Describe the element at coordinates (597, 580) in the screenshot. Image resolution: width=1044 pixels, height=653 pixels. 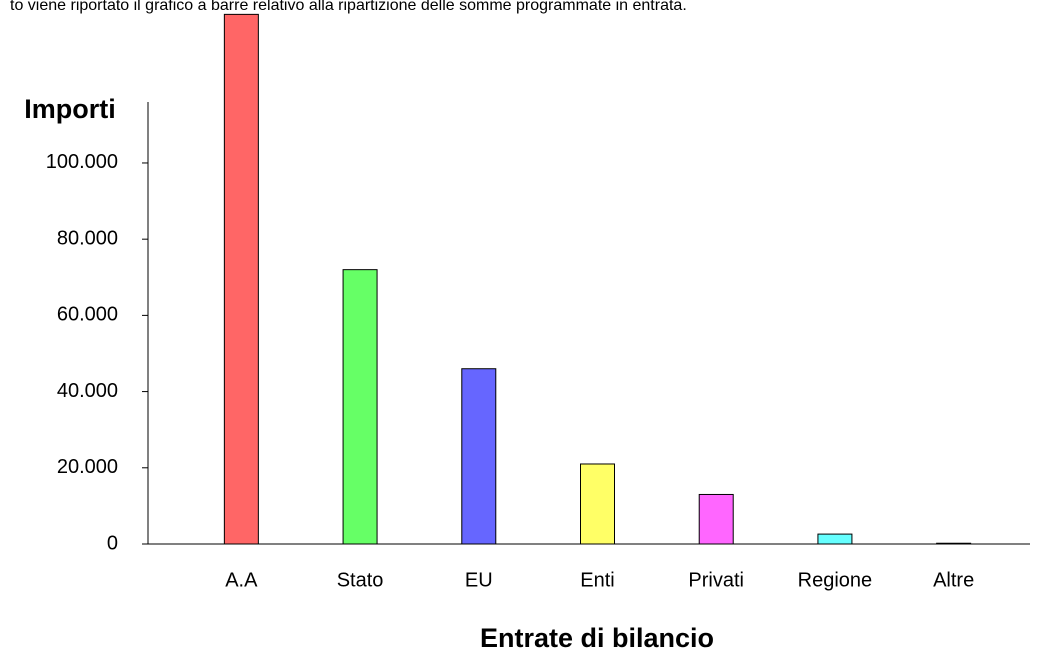
I see `x-tick-label: Enti` at that location.